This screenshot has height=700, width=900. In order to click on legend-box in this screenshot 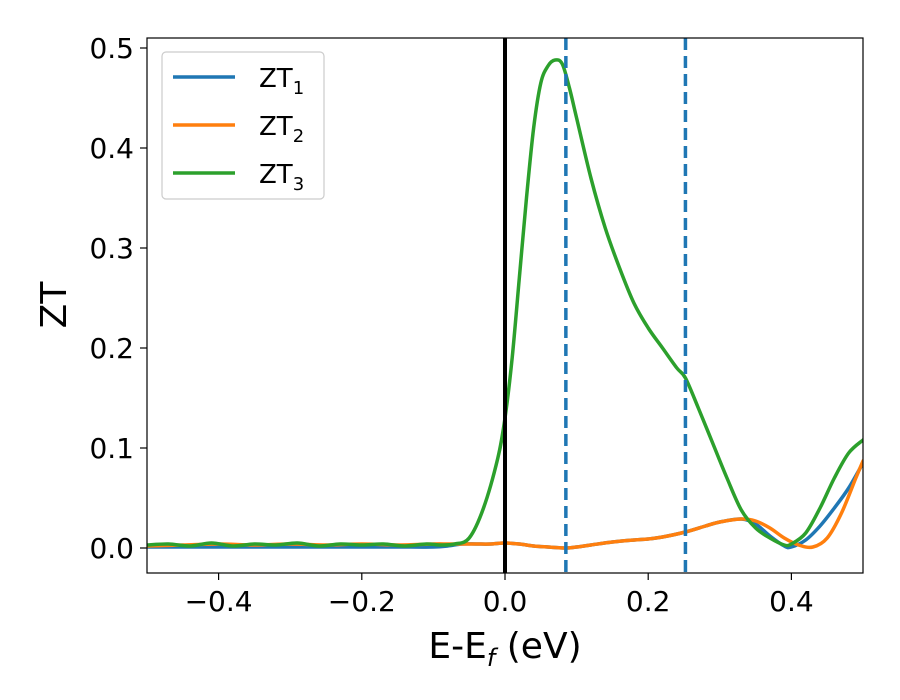, I will do `click(243, 125)`.